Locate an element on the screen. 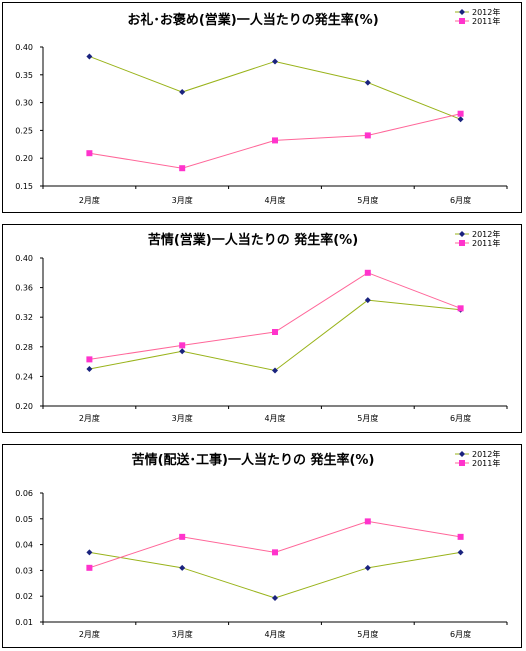 This screenshot has height=651, width=526. y-tick-label: 0.24 is located at coordinates (24, 376).